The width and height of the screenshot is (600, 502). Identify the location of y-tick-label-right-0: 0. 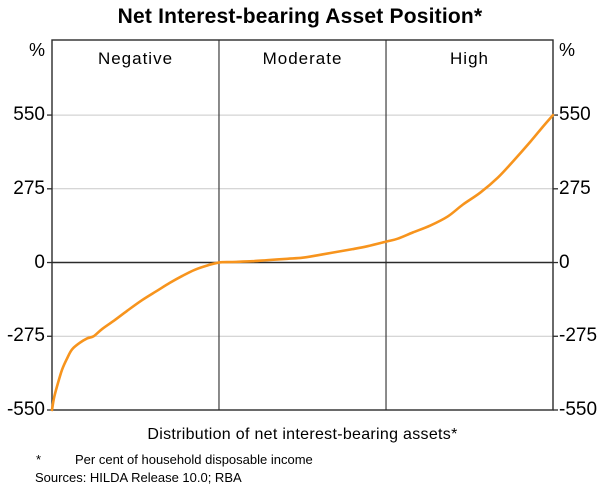
(564, 262).